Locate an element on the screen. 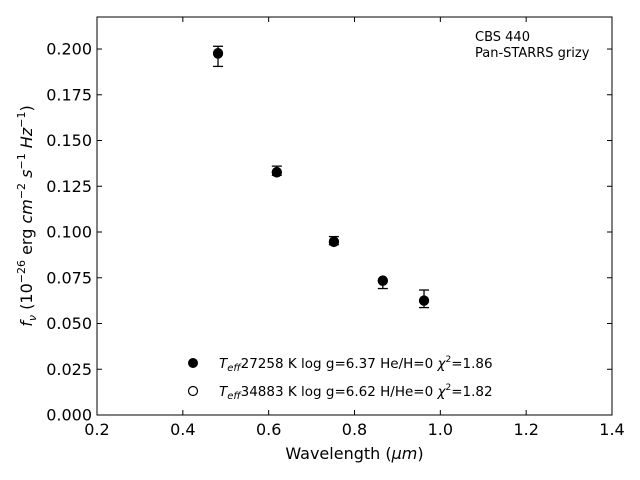 This screenshot has height=480, width=640. y-tick-label: 0.200 is located at coordinates (69, 49).